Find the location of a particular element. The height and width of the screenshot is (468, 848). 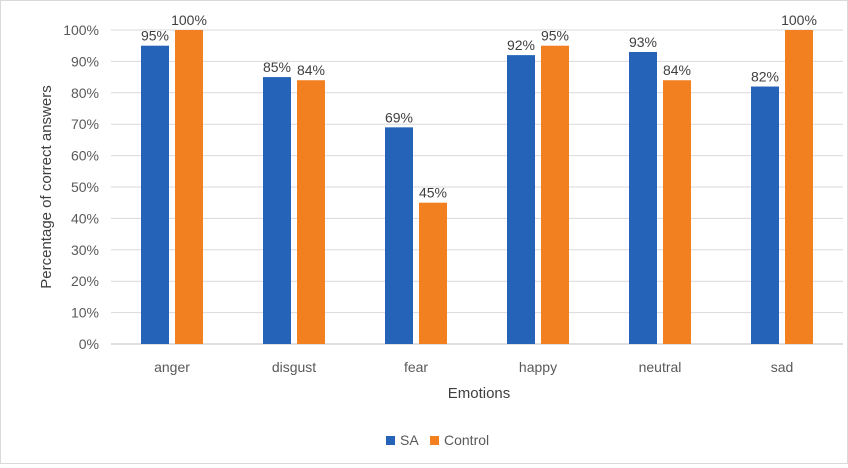

bar-control-anger is located at coordinates (189, 187).